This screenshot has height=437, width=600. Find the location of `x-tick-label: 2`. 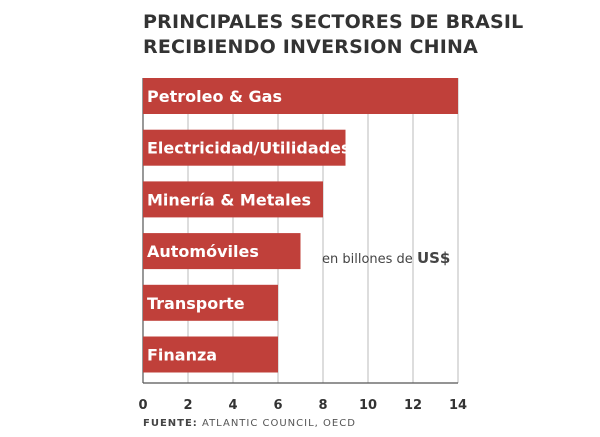

x-tick-label: 2 is located at coordinates (187, 405).